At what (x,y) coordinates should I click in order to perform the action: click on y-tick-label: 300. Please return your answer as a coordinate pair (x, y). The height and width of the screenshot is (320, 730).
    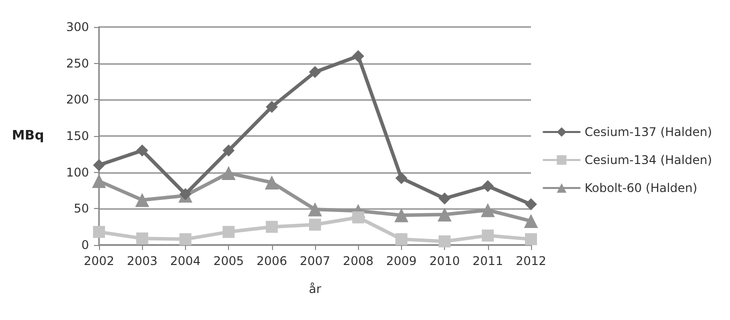
    Looking at the image, I should click on (77, 27).